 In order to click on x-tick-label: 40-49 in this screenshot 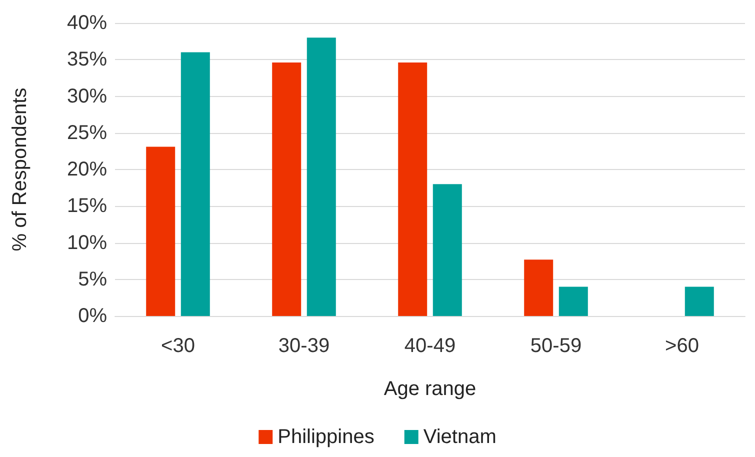, I will do `click(430, 346)`.